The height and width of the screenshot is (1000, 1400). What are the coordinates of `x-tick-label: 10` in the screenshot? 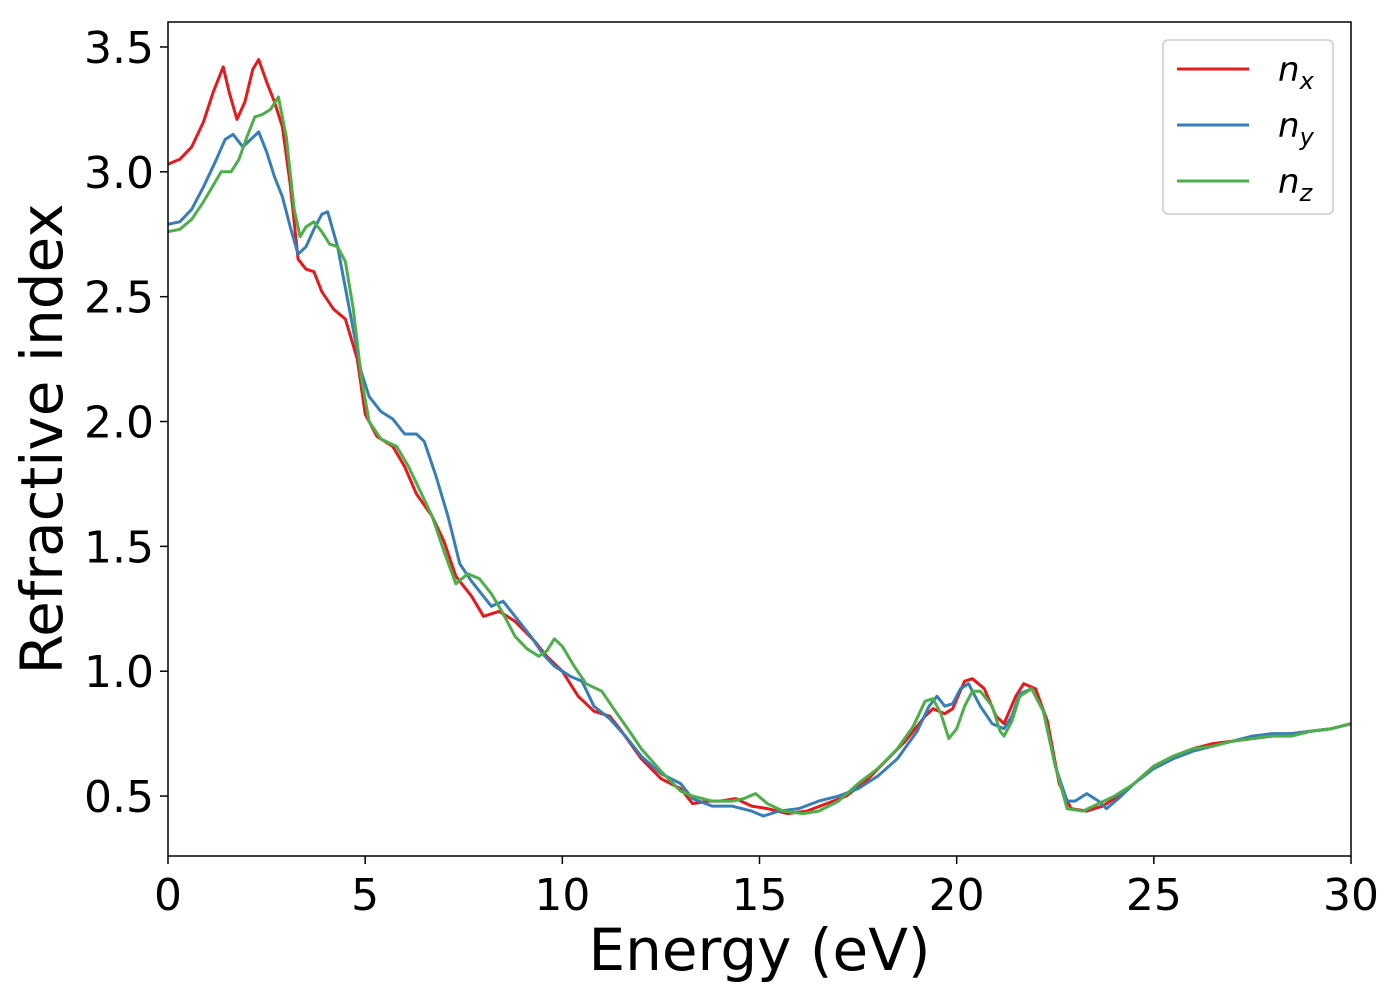 It's located at (562, 895).